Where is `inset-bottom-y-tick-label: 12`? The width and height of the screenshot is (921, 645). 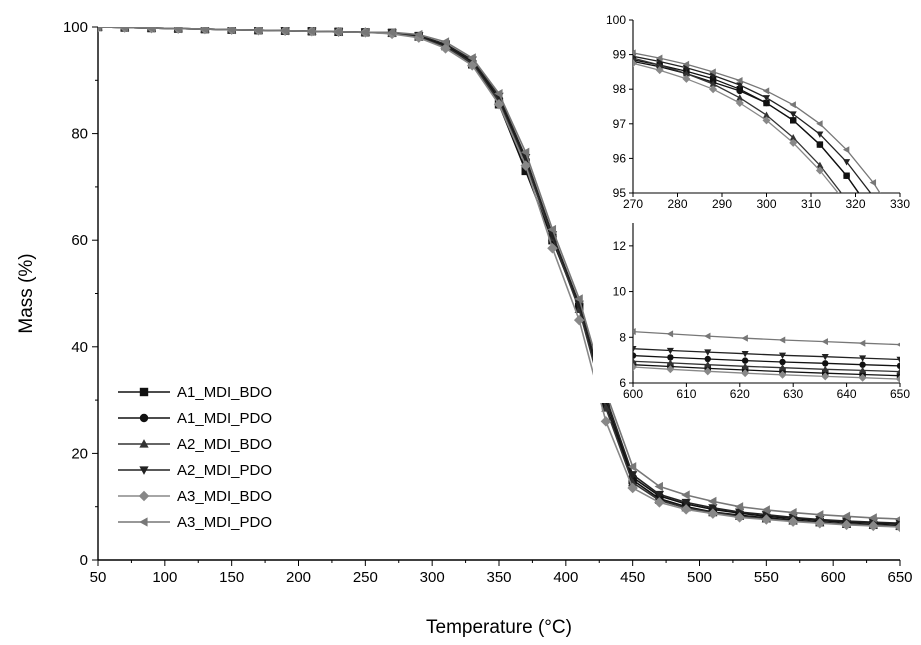 inset-bottom-y-tick-label: 12 is located at coordinates (620, 246).